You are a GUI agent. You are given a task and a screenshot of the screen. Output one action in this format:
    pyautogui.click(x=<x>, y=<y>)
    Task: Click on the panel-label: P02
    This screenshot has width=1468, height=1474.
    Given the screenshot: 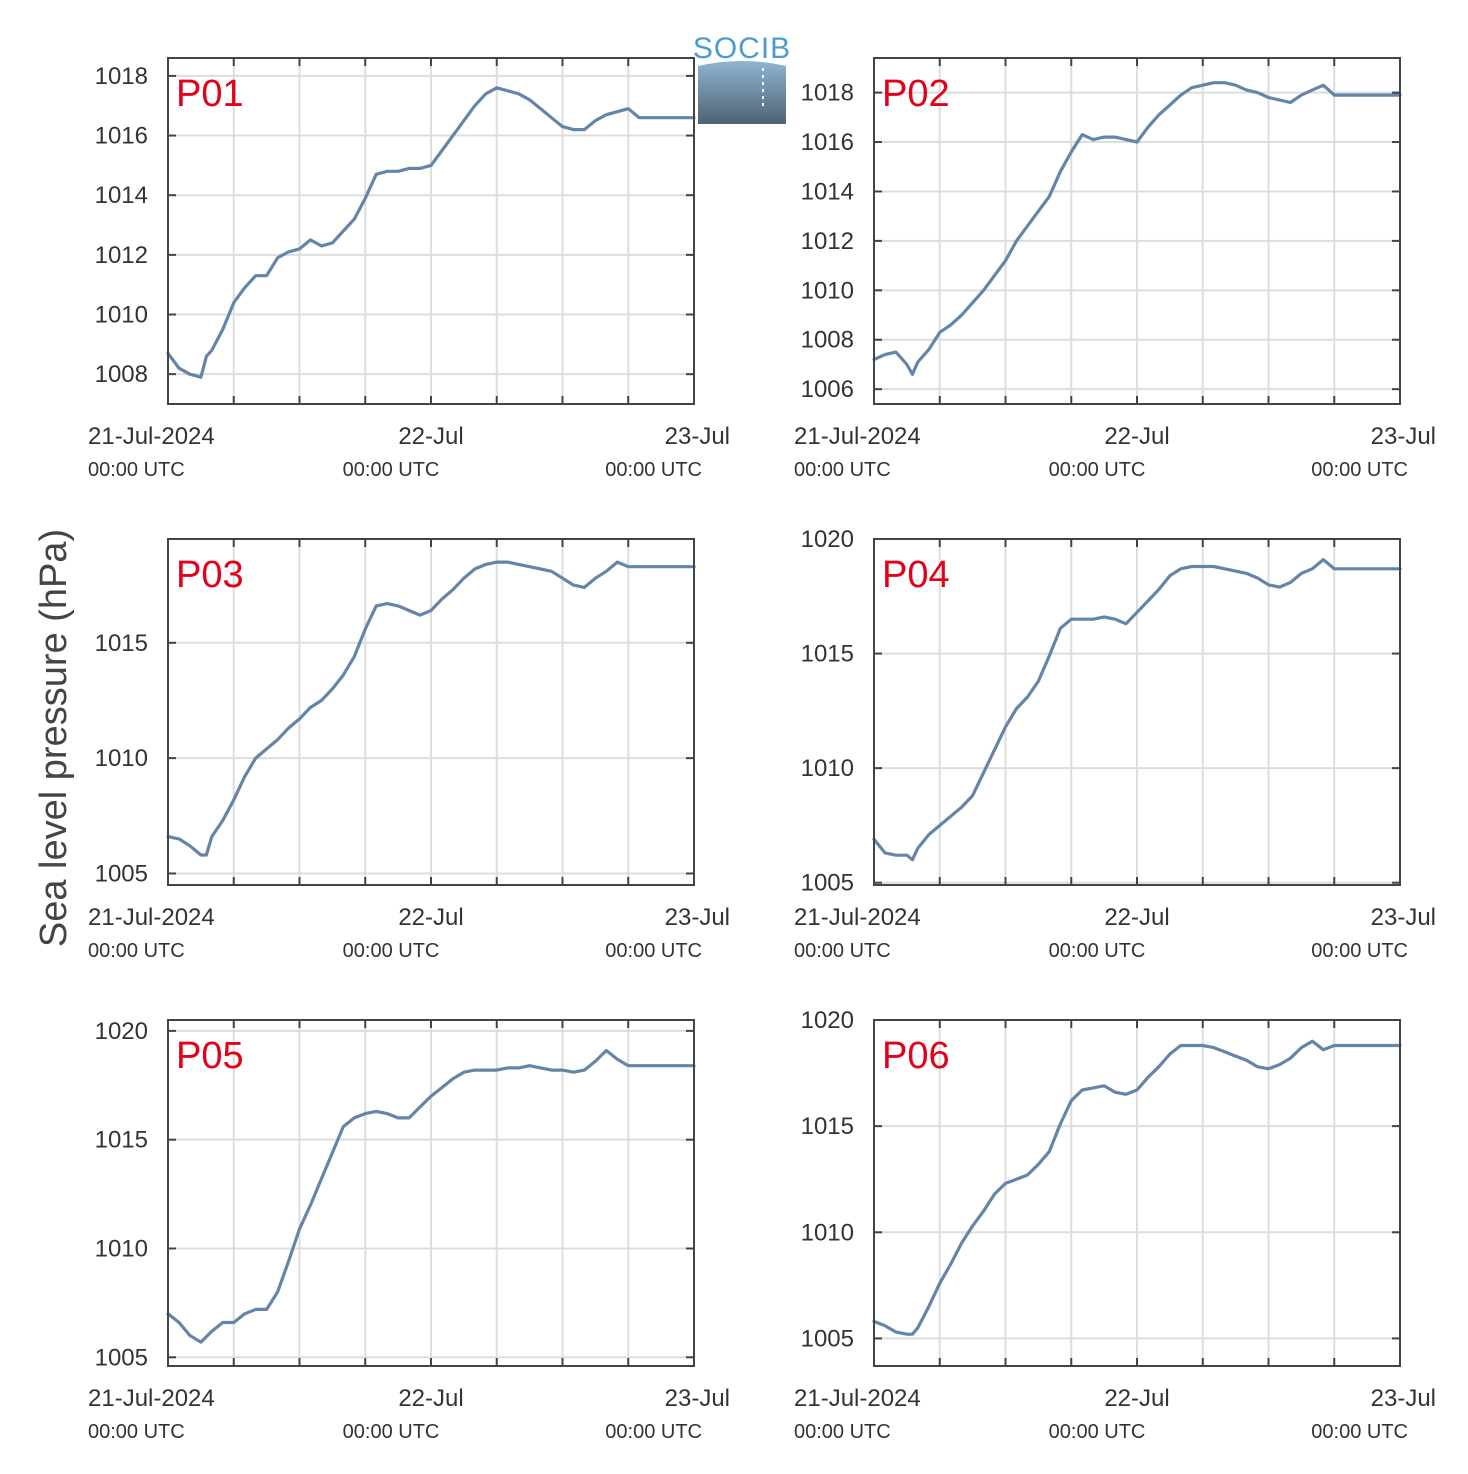 What is the action you would take?
    pyautogui.click(x=916, y=94)
    